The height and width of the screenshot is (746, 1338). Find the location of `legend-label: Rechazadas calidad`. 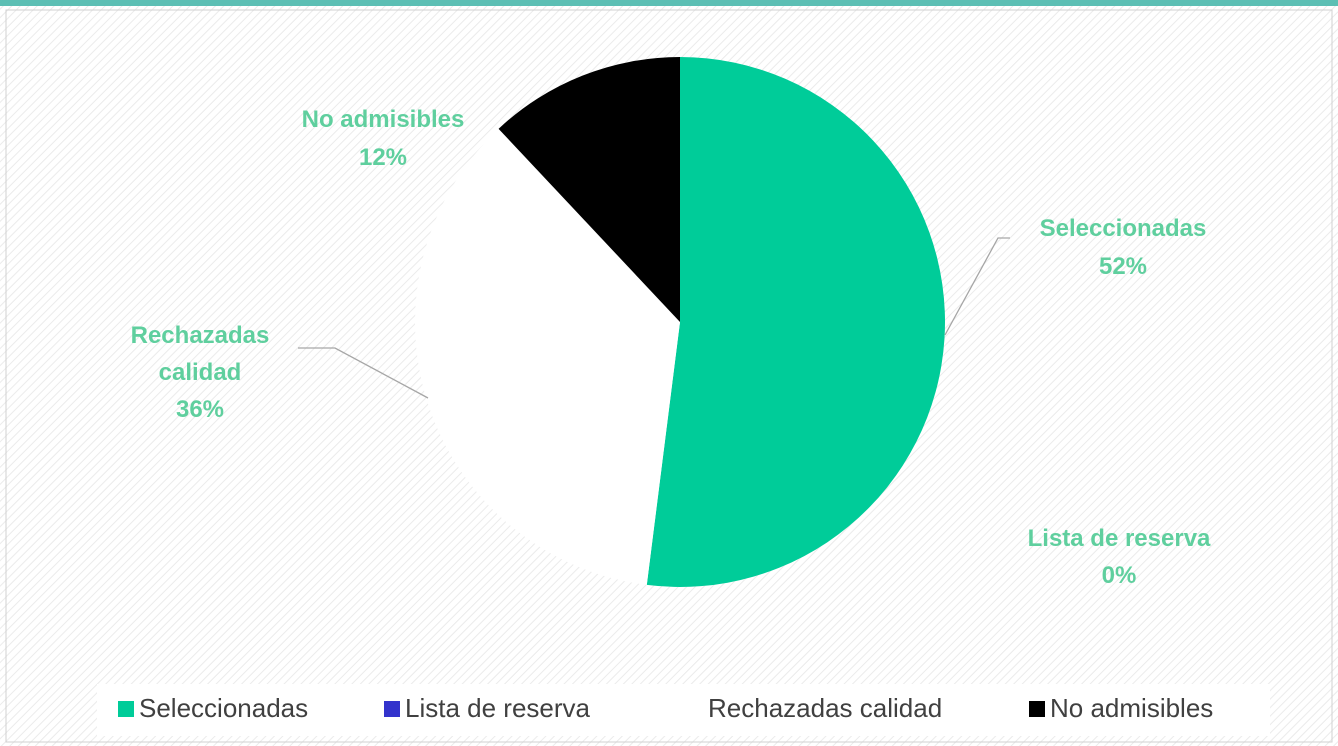

legend-label: Rechazadas calidad is located at coordinates (825, 708).